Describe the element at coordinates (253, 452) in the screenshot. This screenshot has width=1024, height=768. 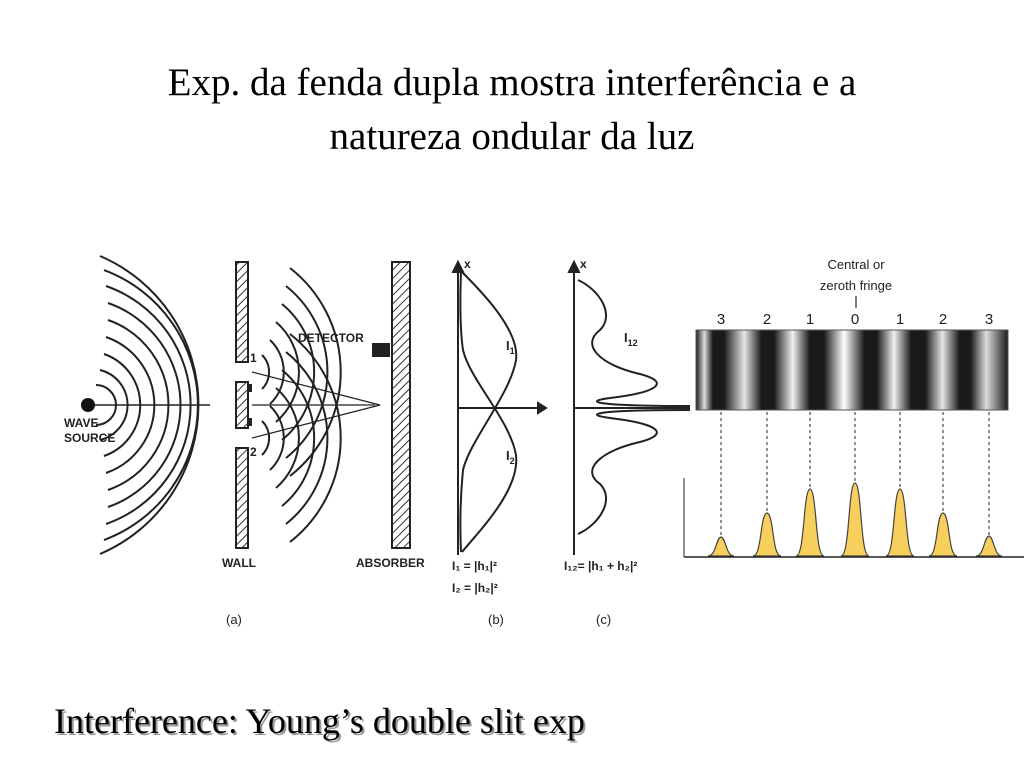
I see `slit-2-label: 2` at that location.